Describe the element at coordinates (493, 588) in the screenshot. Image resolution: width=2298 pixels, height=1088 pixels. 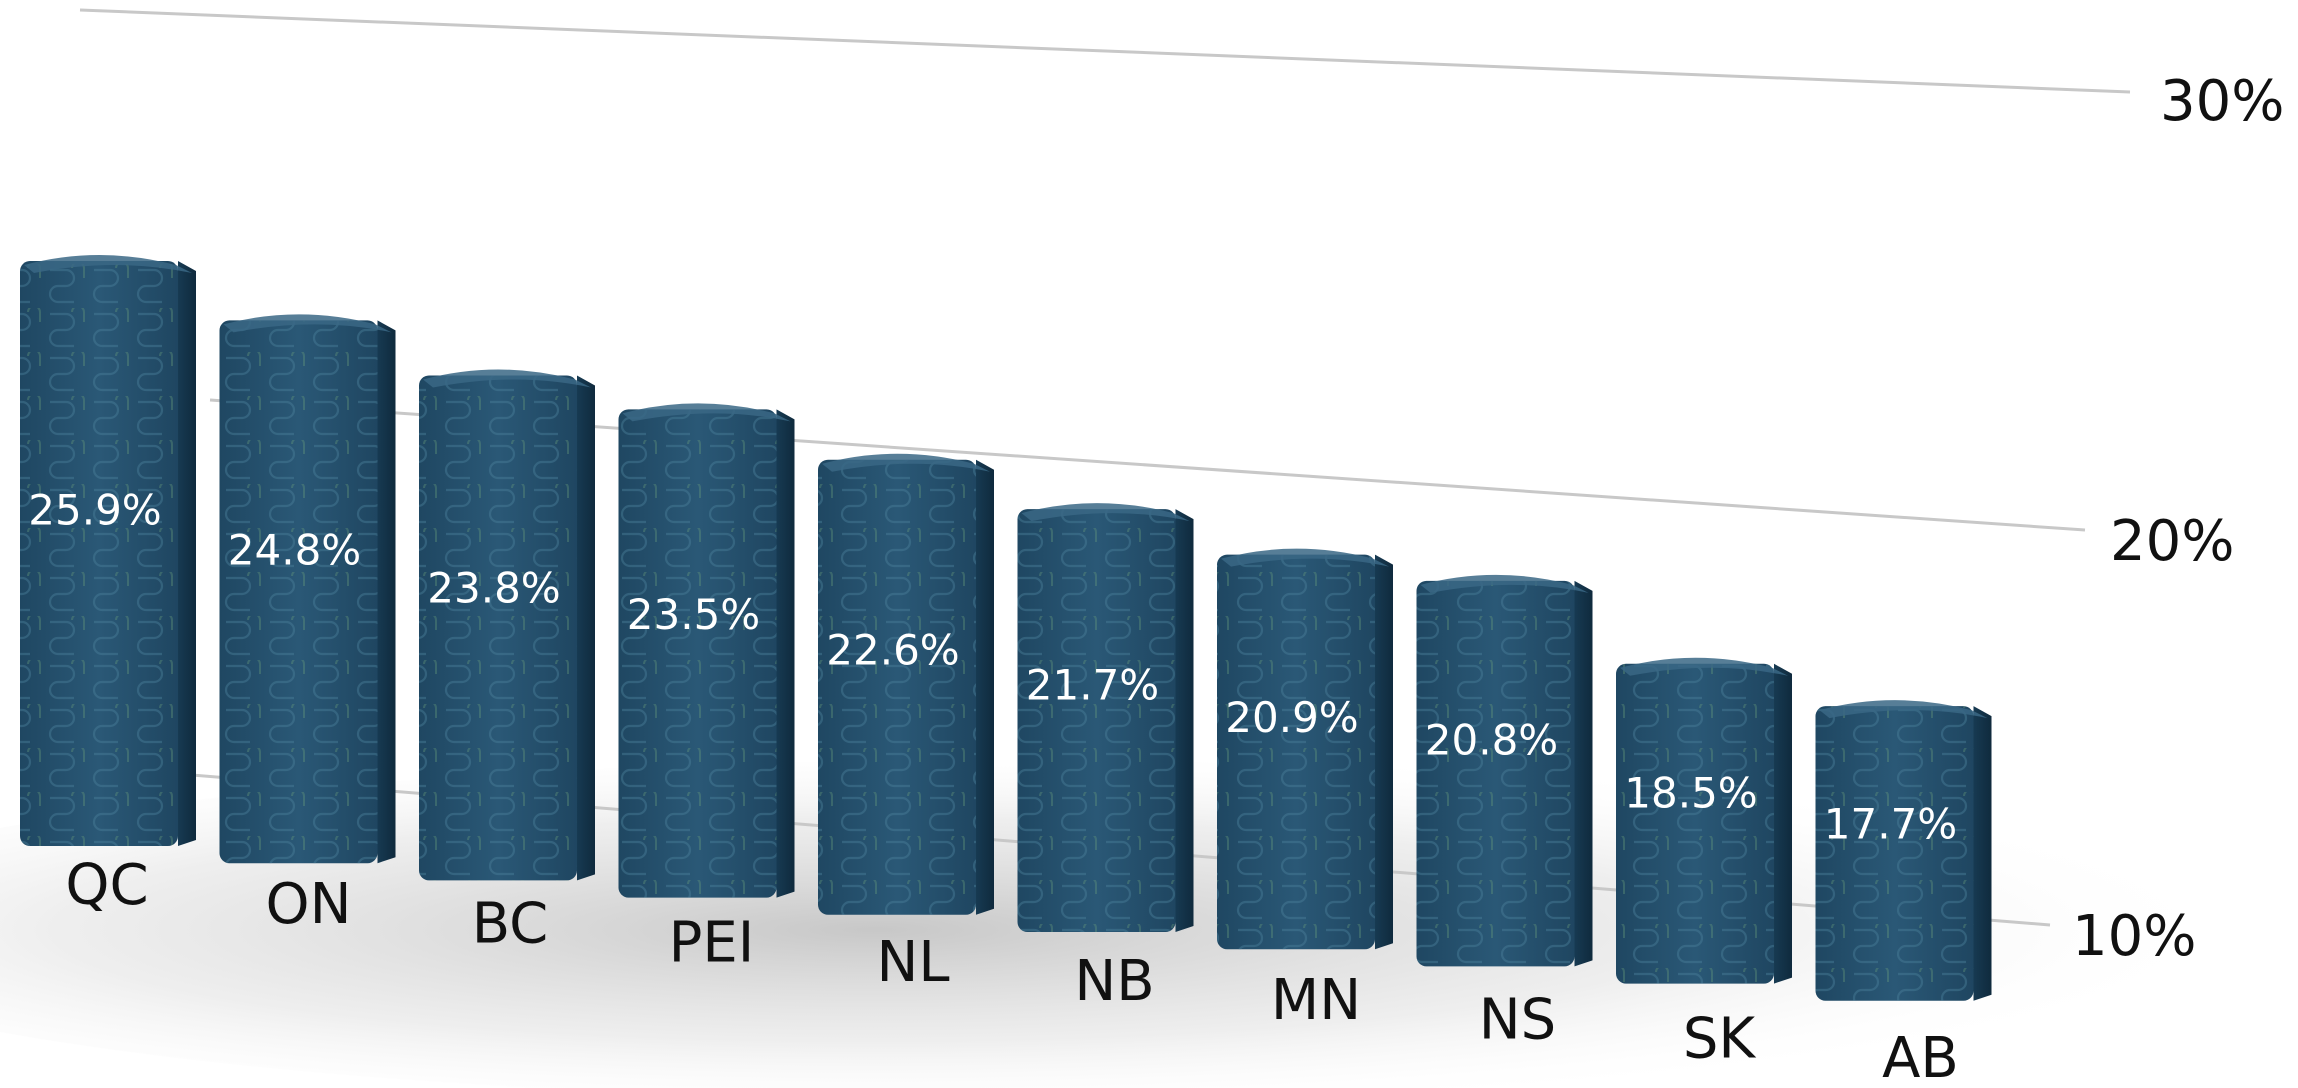
I see `bar-value-label: 23.8%` at that location.